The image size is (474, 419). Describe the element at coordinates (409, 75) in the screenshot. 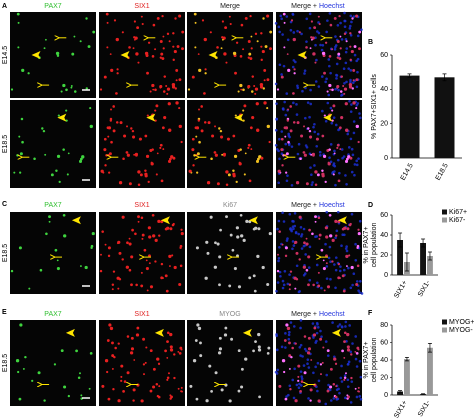

I see `error-bar` at that location.